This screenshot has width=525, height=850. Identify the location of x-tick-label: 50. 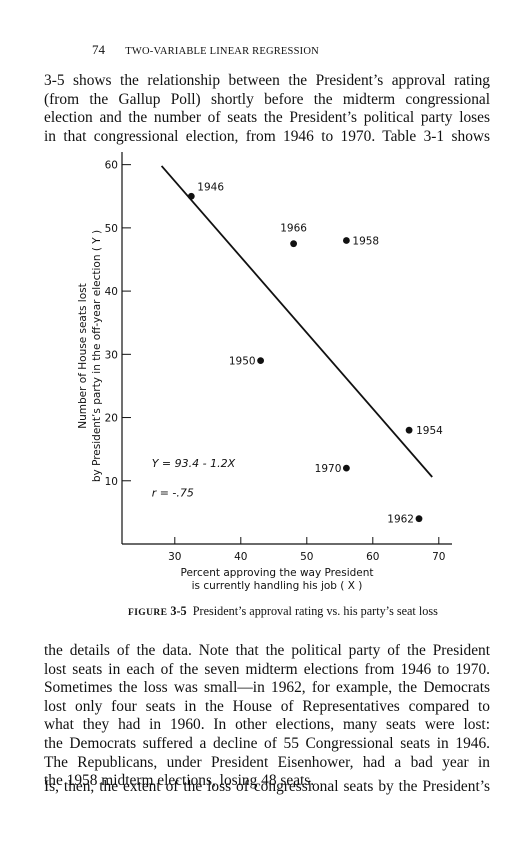
(306, 557).